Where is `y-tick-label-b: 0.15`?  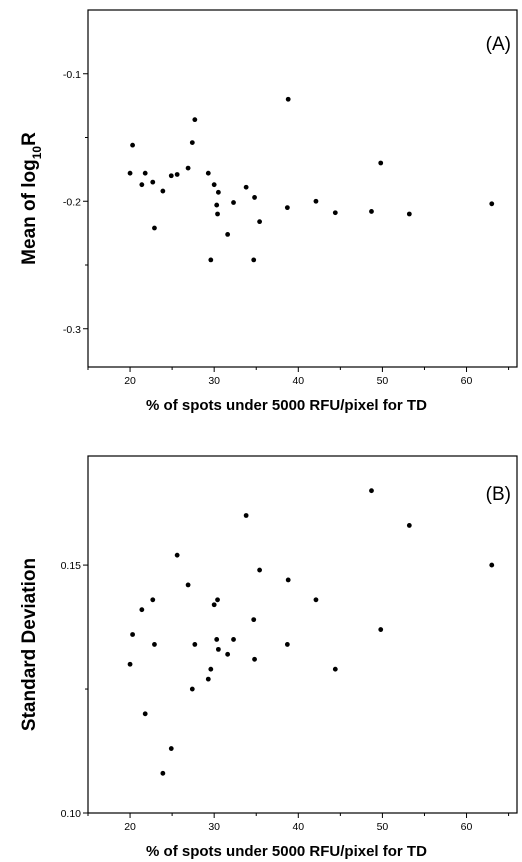 y-tick-label-b: 0.15 is located at coordinates (71, 566).